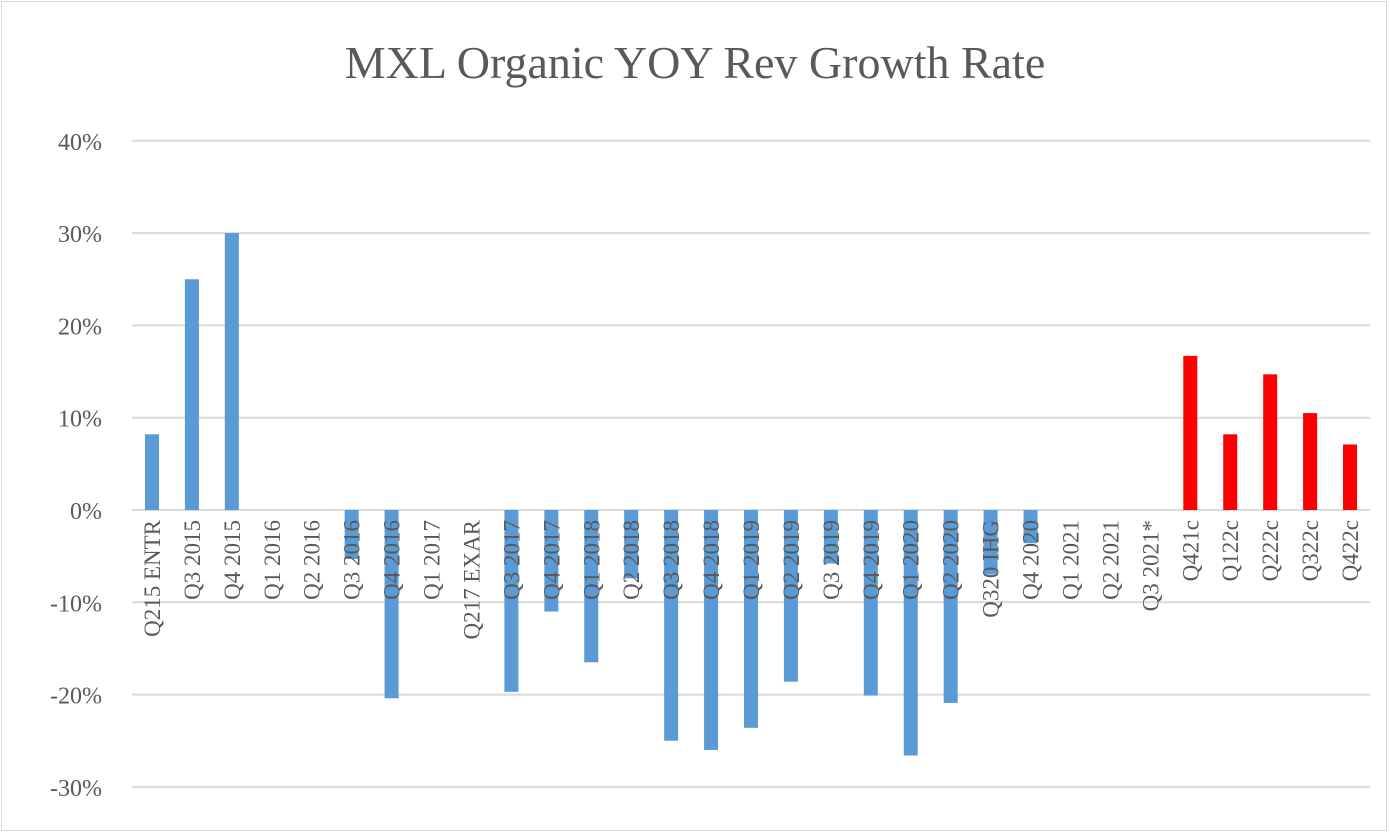  Describe the element at coordinates (695, 62) in the screenshot. I see `chart-title: MXL Organic YOY Rev Growth Rate` at that location.